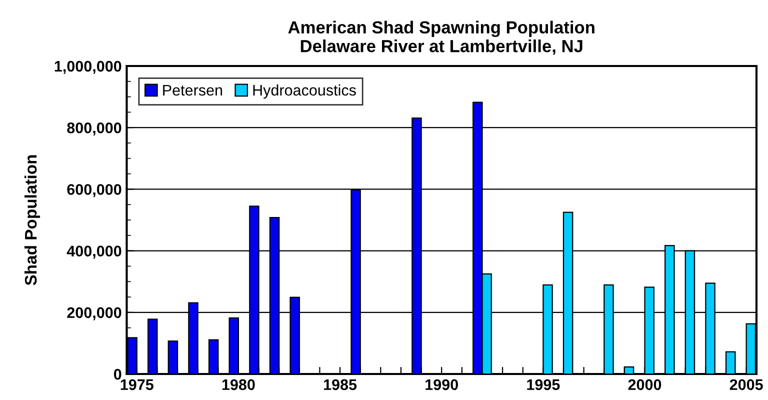 This screenshot has height=400, width=768. I want to click on y-axis-title: Shad Population, so click(32, 220).